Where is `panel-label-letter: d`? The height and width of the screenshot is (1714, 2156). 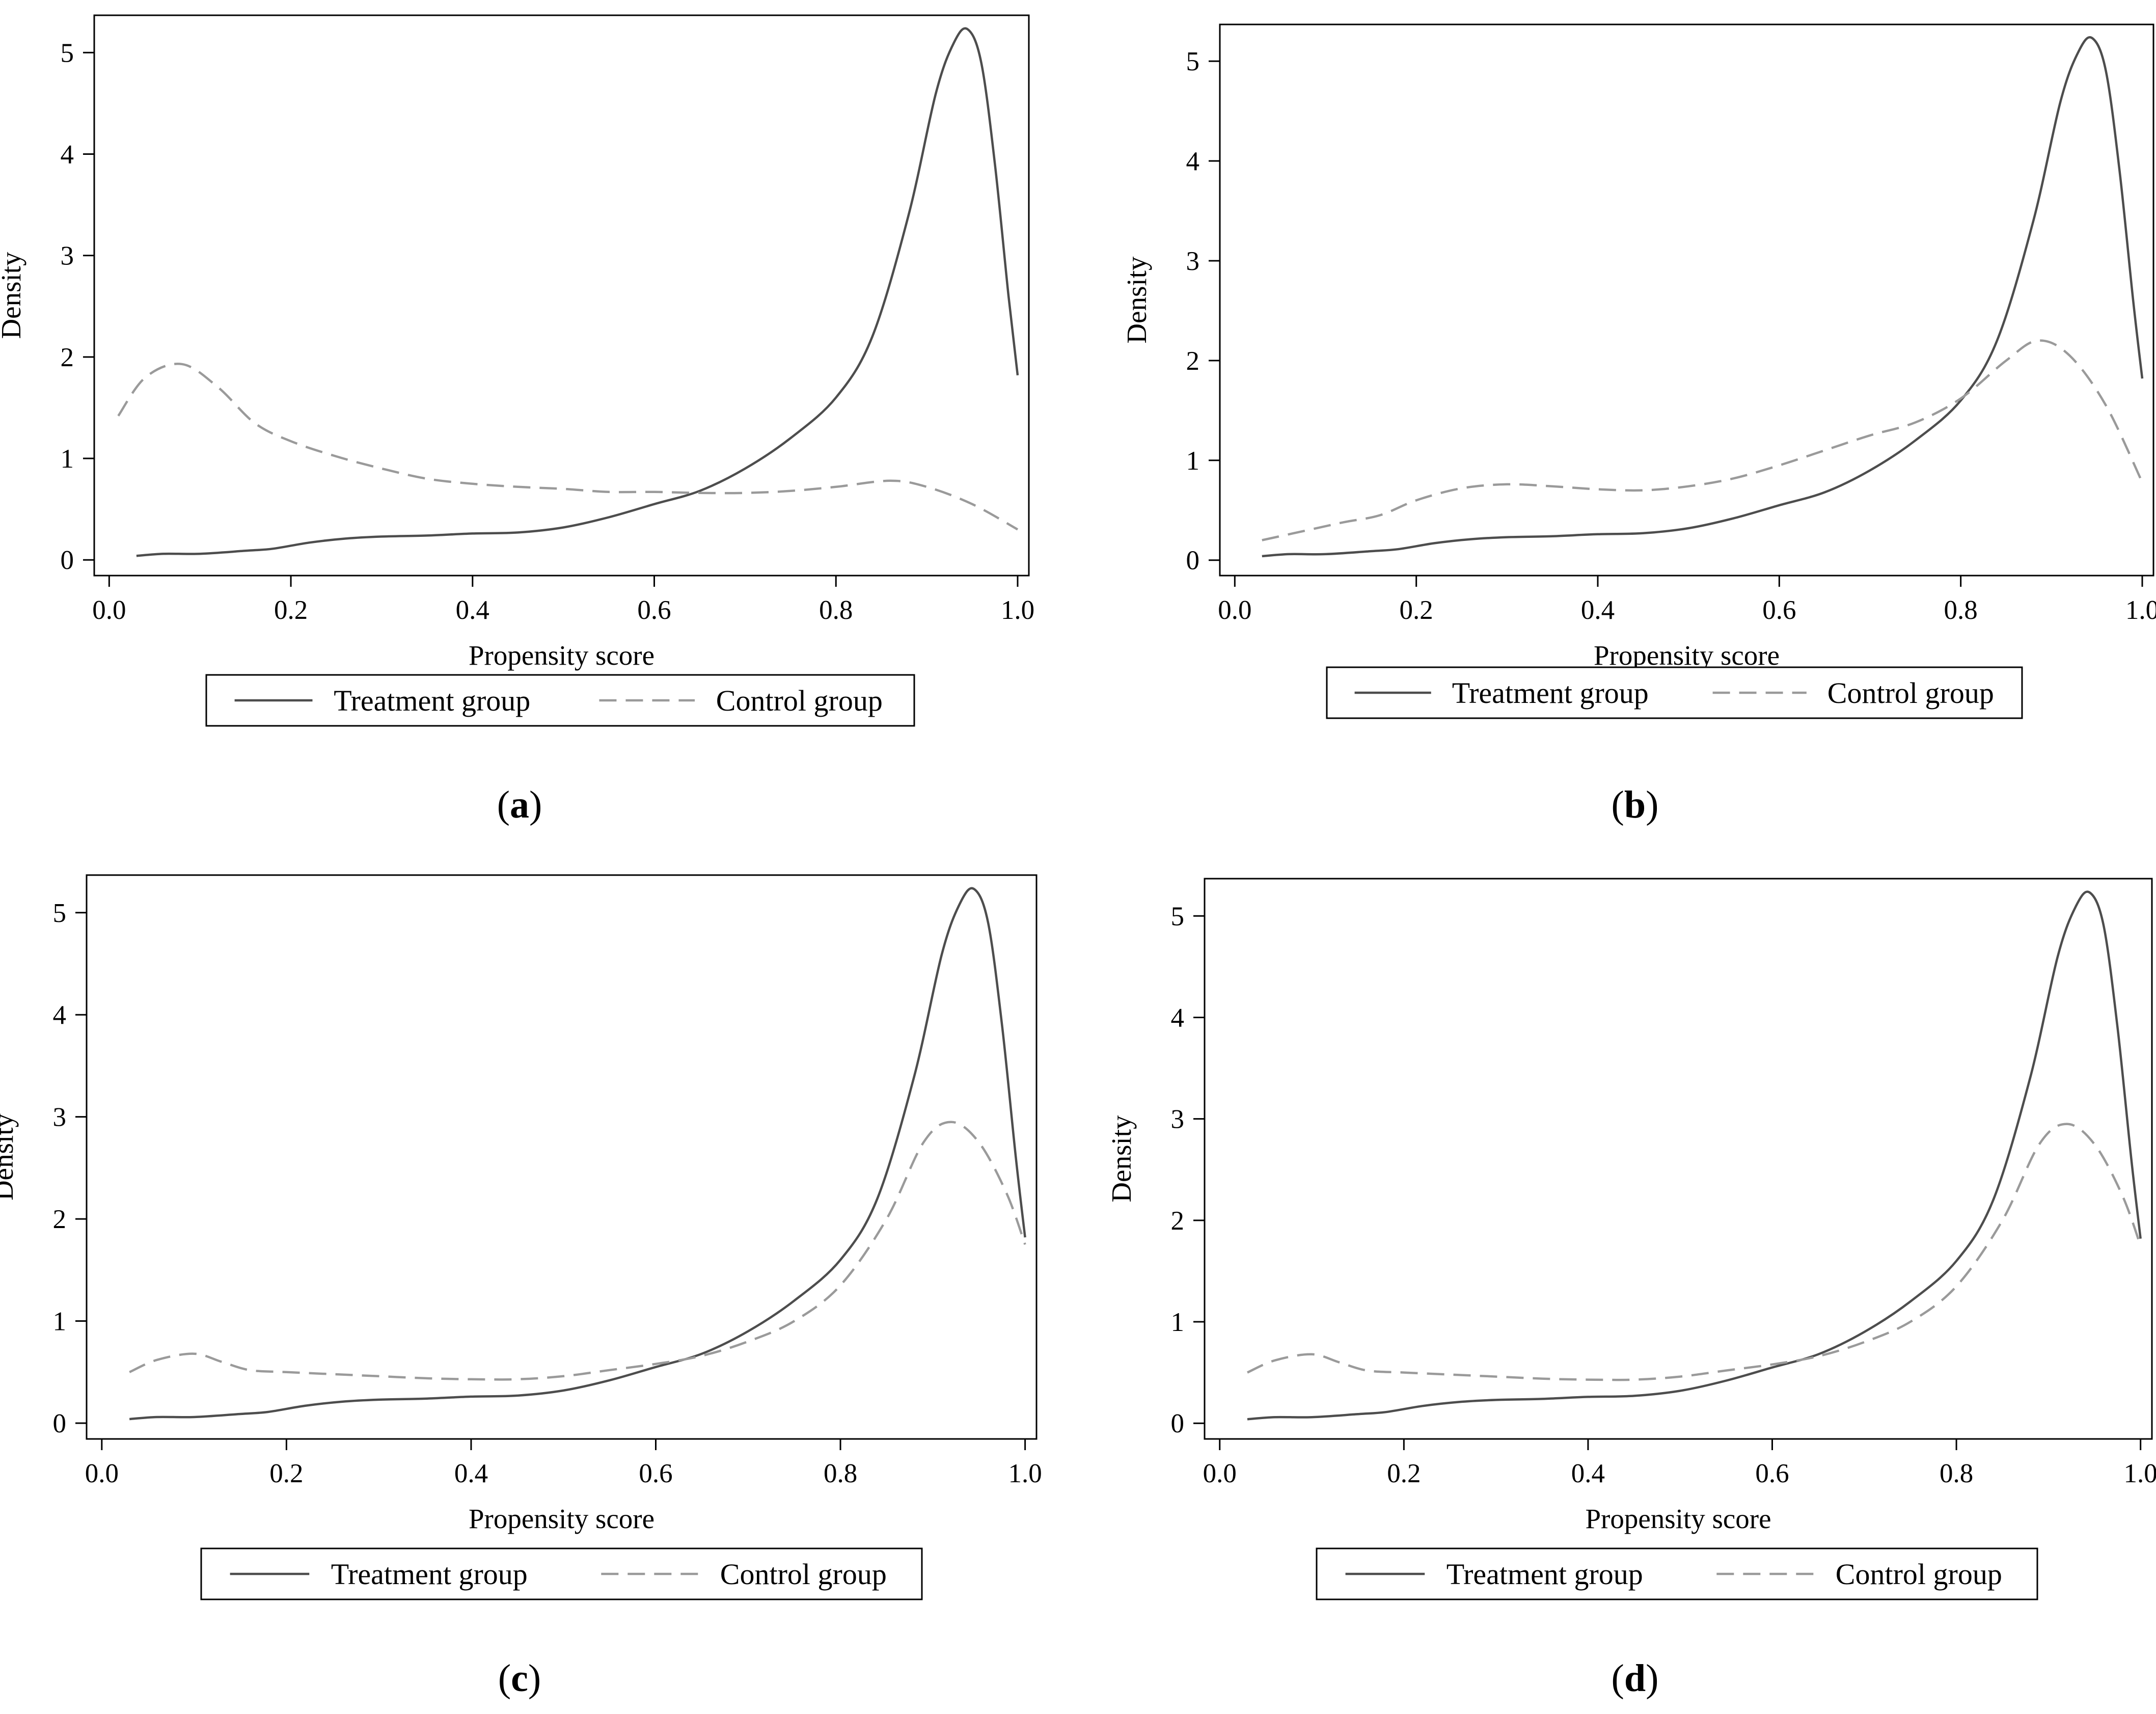 panel-label-letter: d is located at coordinates (1635, 1678).